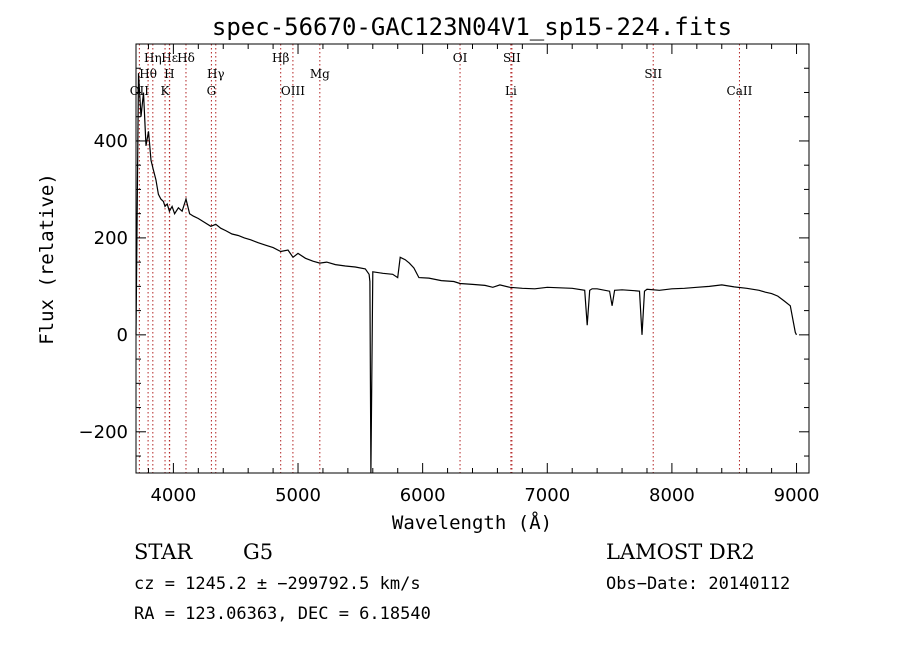 This screenshot has width=900, height=649. Describe the element at coordinates (460, 58) in the screenshot. I see `marker-label: OI` at that location.